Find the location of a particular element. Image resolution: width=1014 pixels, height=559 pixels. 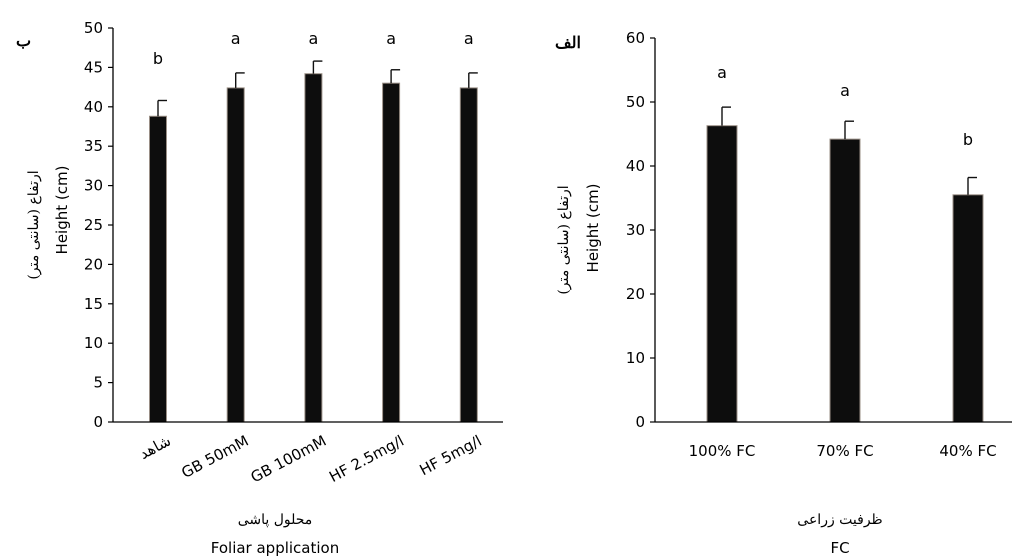

x-axis-title-fa: محلول پاشی is located at coordinates (275, 520).